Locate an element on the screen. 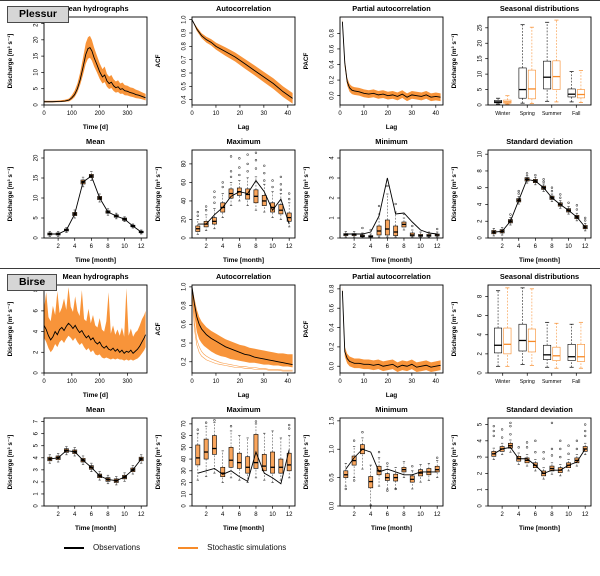  svg-text: Standard deviation is located at coordinates (539, 141).